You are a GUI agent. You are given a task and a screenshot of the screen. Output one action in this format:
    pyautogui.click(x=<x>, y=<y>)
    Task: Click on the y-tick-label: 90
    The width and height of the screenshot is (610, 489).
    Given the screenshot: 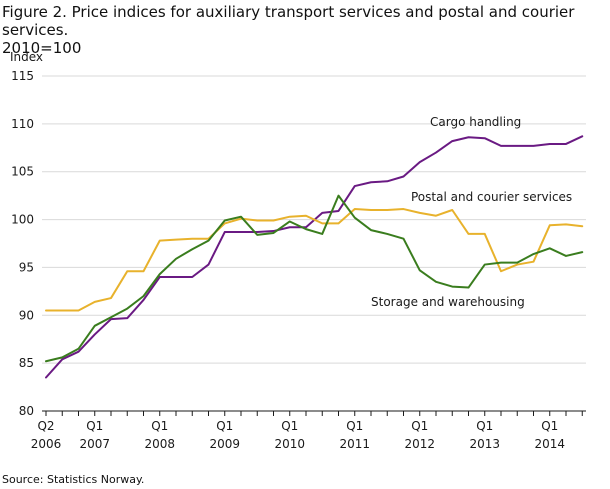 What is the action you would take?
    pyautogui.click(x=26, y=315)
    